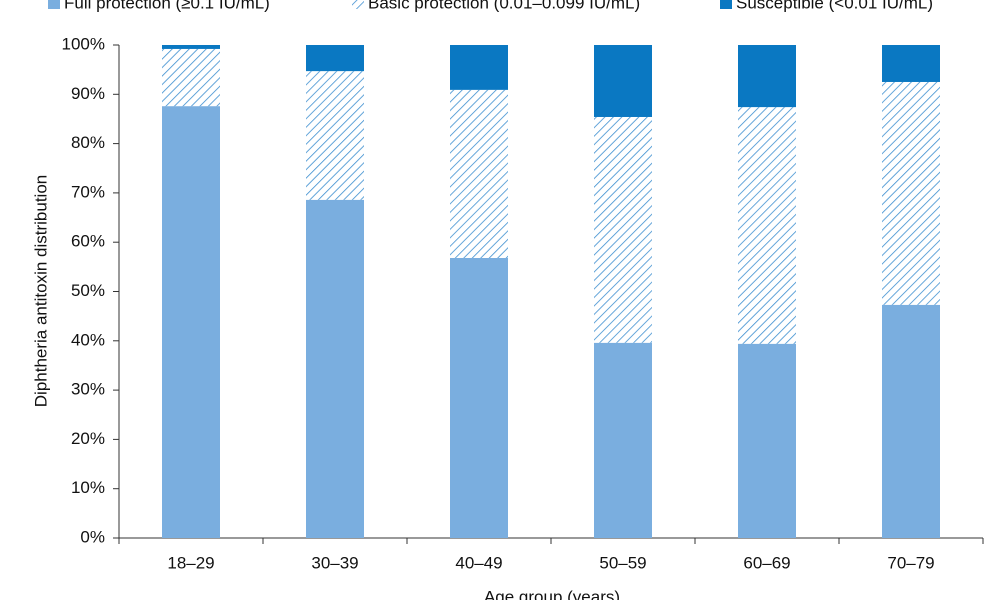  What do you see at coordinates (834, 6) in the screenshot?
I see `legend-label: Susceptible (<0.01 IU/mL)` at bounding box center [834, 6].